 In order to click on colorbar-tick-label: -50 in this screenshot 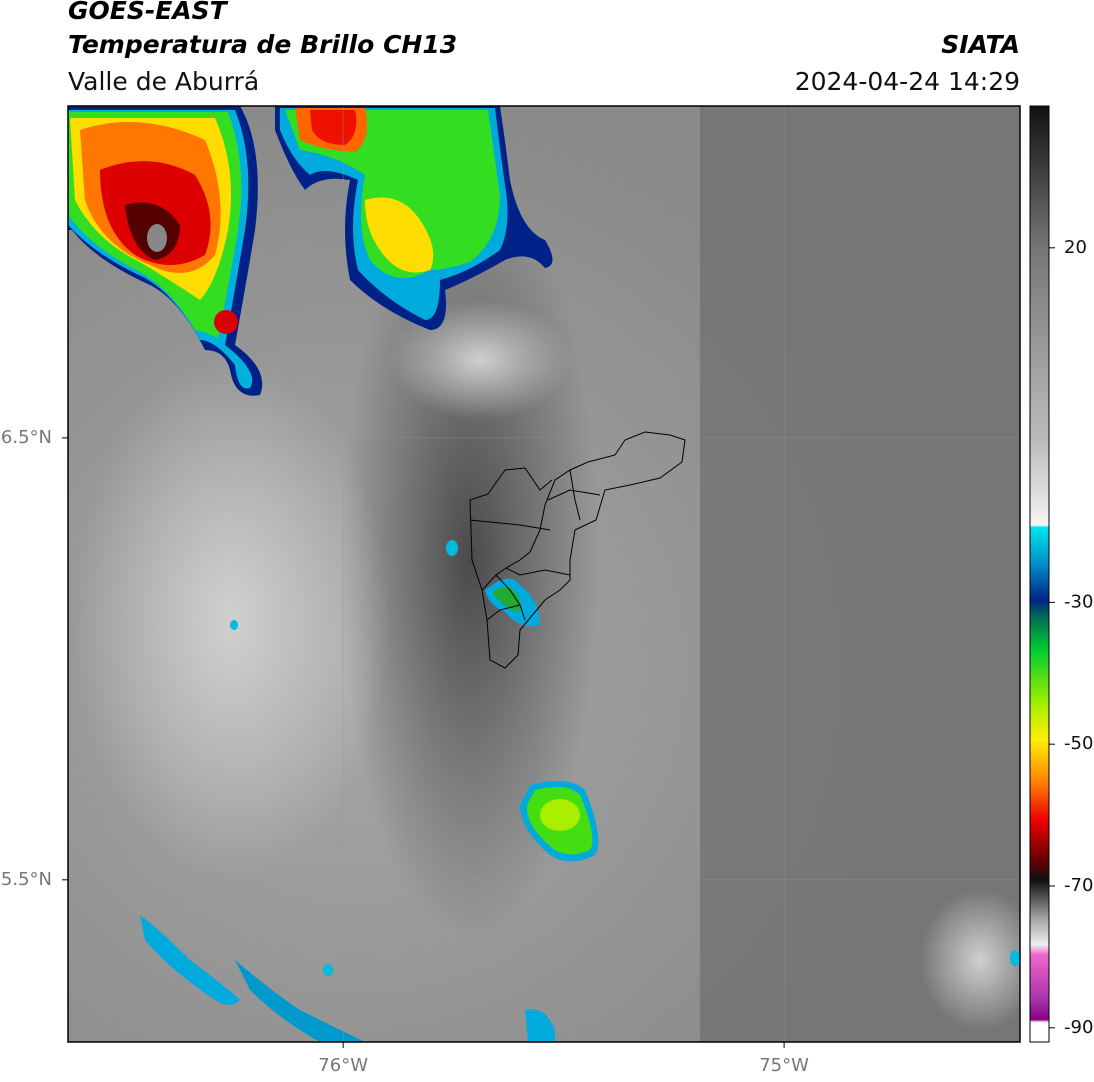, I will do `click(1078, 743)`.